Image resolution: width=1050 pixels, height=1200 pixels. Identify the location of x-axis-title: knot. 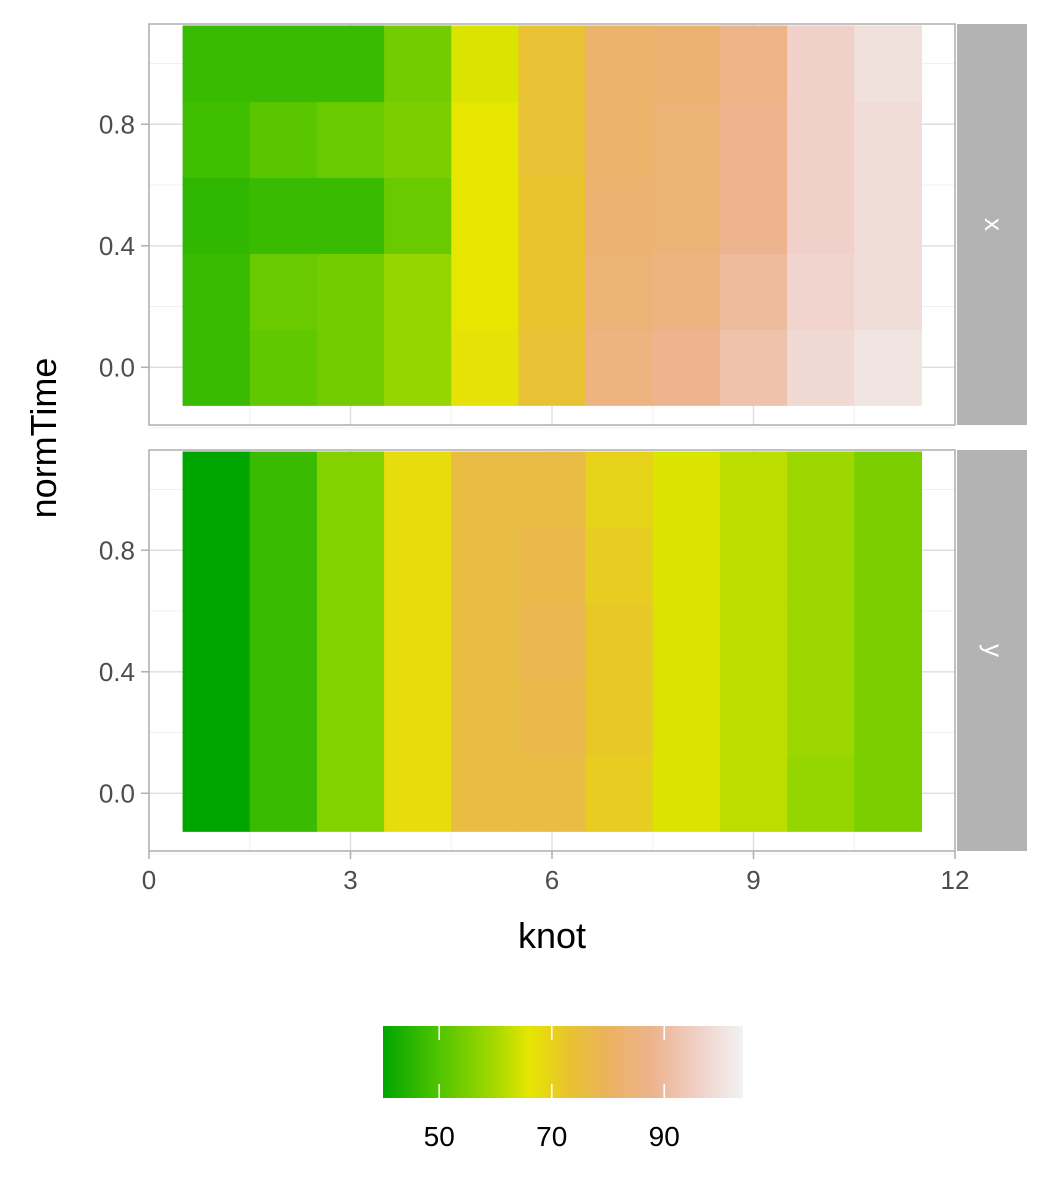
(552, 935).